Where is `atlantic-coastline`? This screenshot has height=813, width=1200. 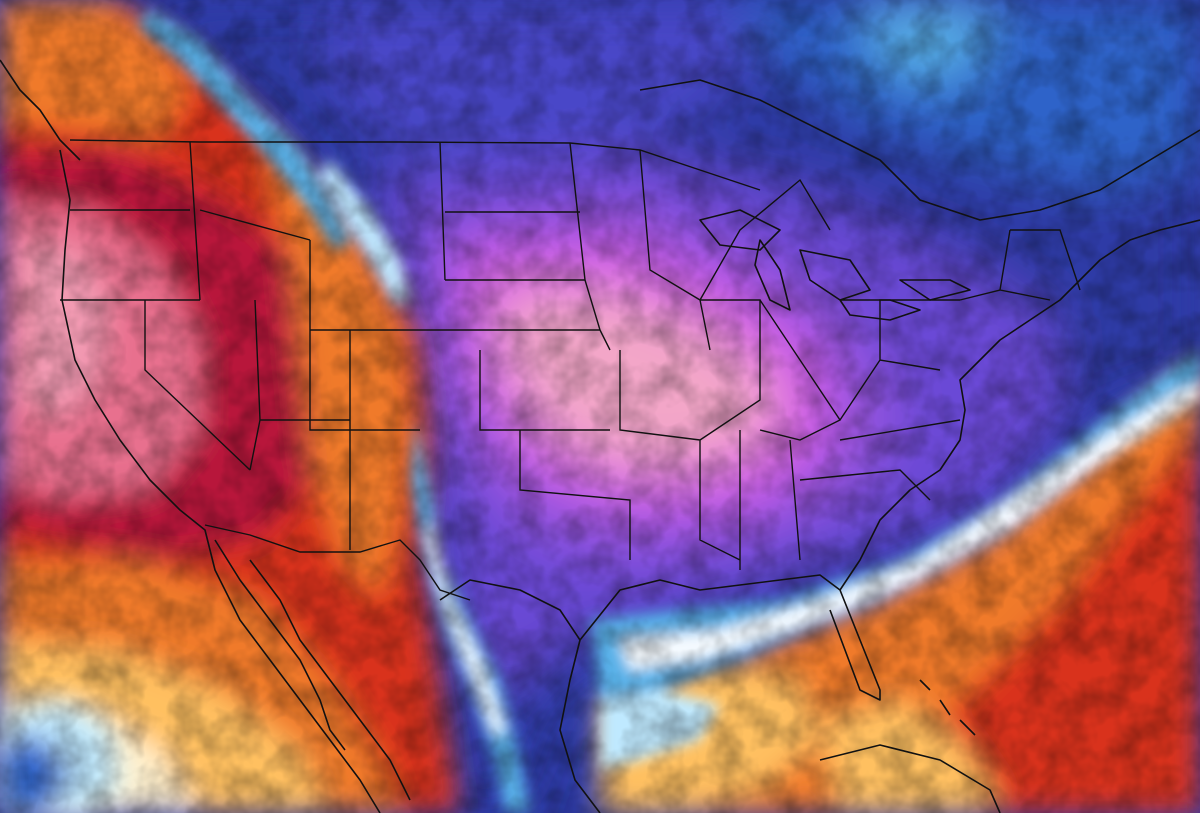
atlantic-coastline is located at coordinates (1019, 405).